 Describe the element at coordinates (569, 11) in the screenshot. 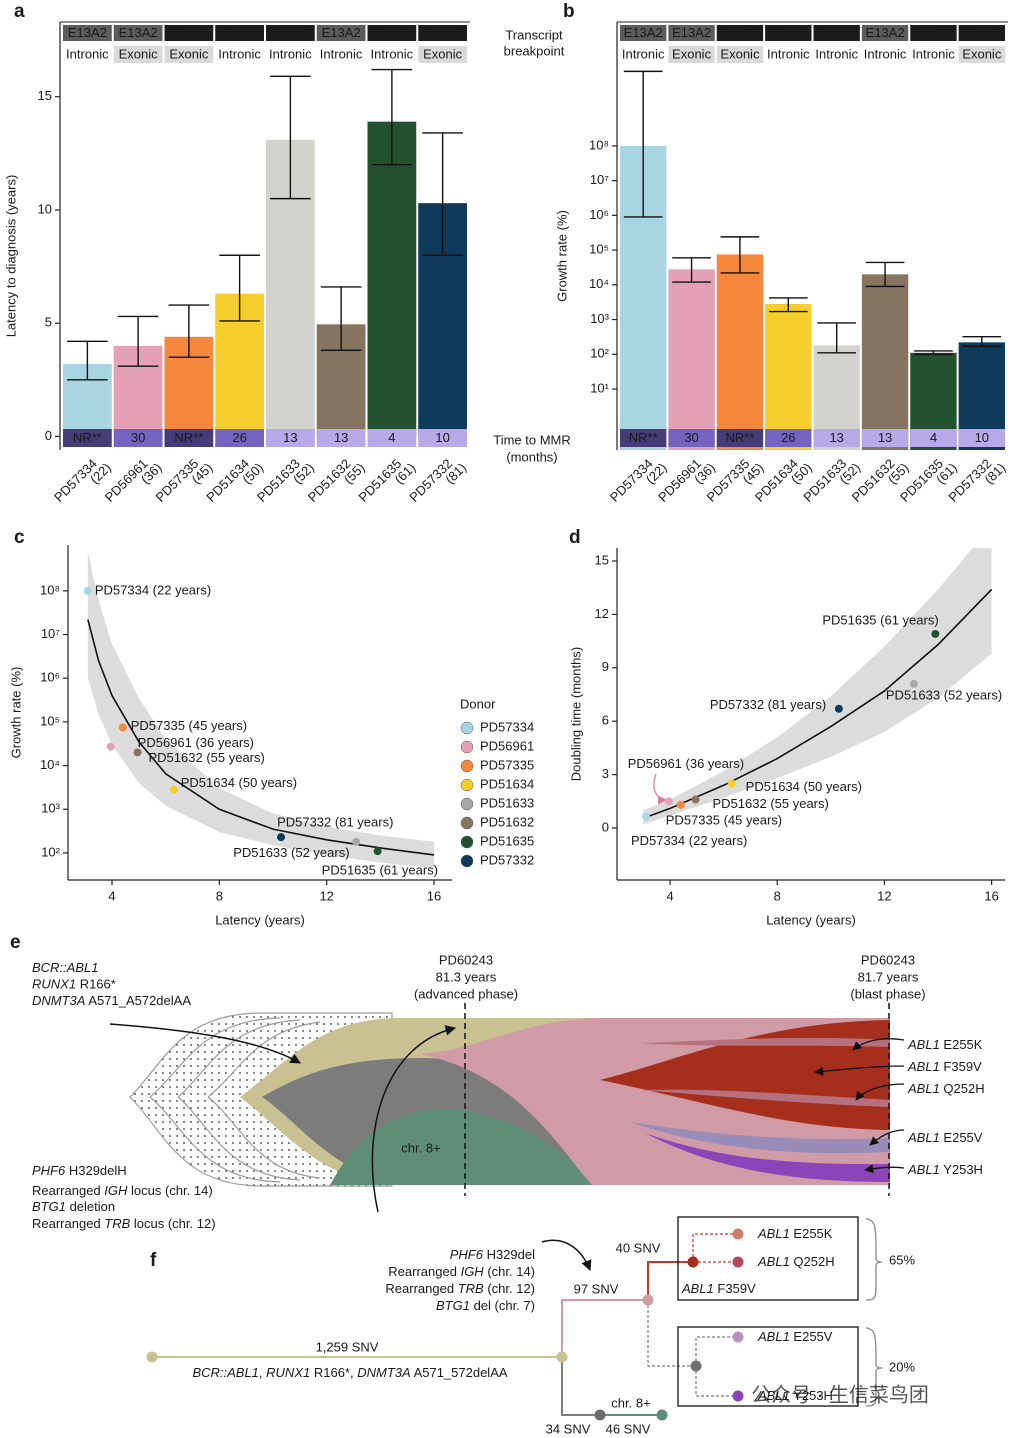

I see `panel-letter: b` at that location.